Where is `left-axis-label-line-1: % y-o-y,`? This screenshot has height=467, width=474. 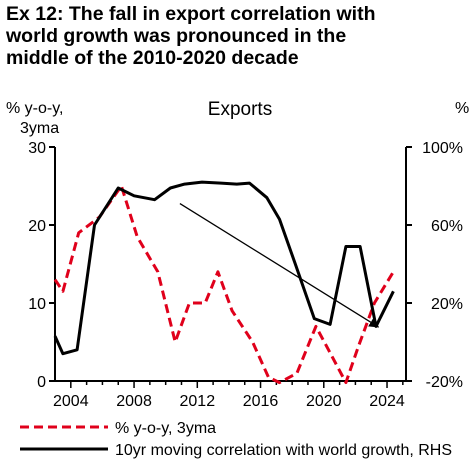 left-axis-label-line-1: % y-o-y, is located at coordinates (34, 108).